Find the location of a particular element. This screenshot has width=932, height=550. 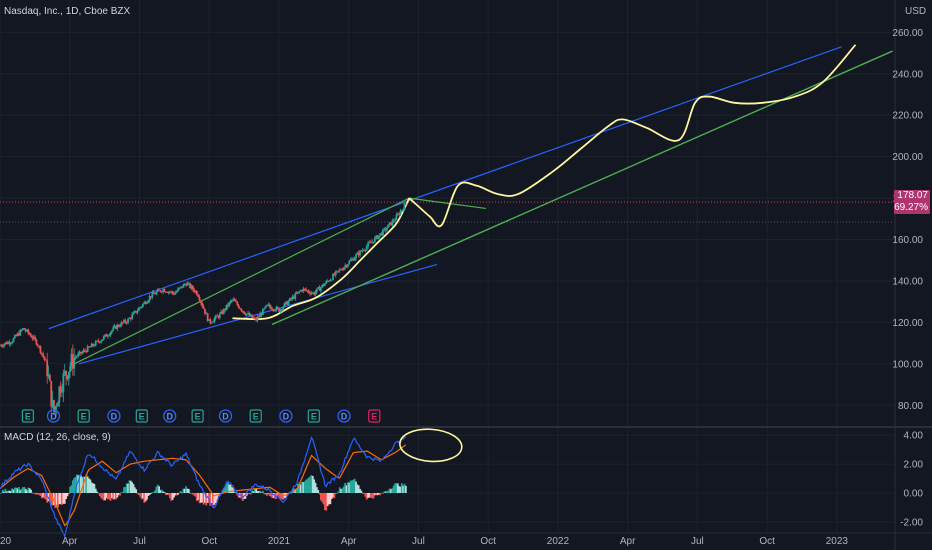

y-tick-label: 240.00 is located at coordinates (907, 74).